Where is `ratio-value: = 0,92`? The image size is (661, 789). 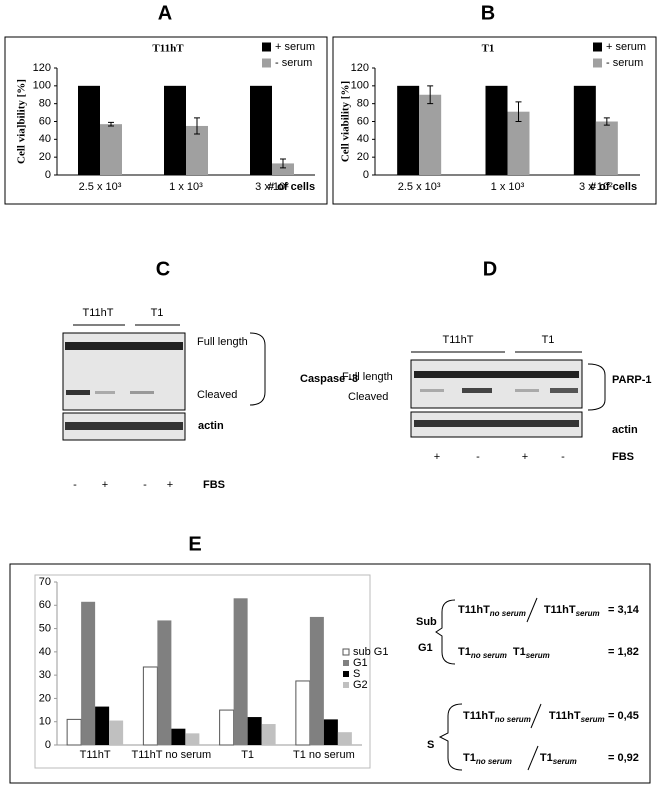 ratio-value: = 0,92 is located at coordinates (623, 758).